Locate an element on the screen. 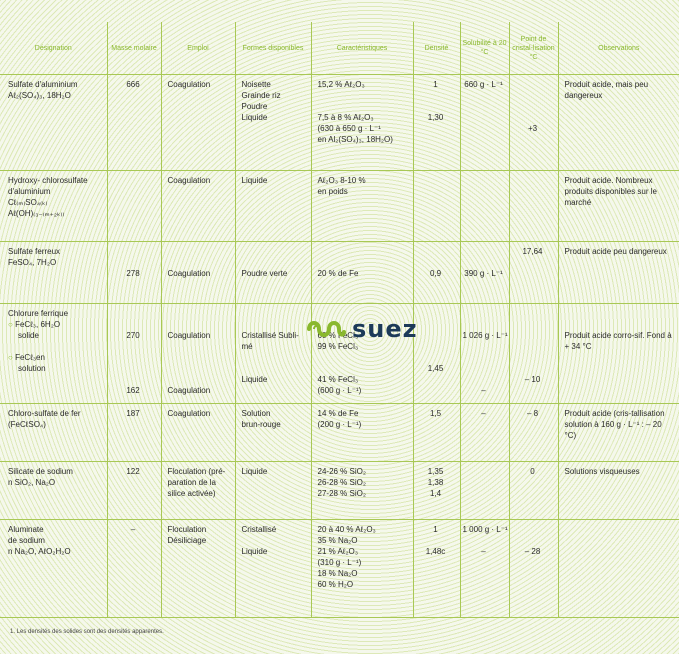 Image resolution: width=679 pixels, height=654 pixels. caract-value: 14 % de Fe is located at coordinates (338, 413).